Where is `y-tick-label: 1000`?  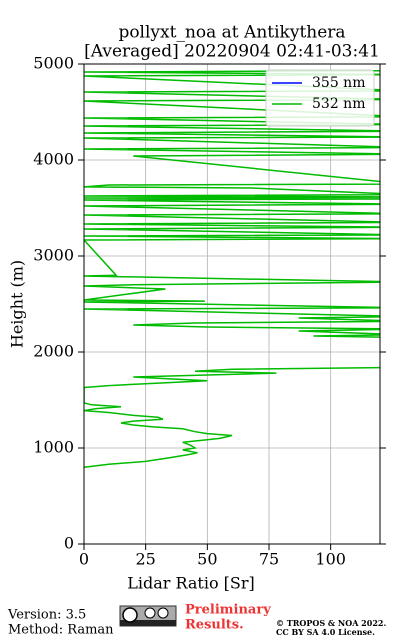 y-tick-label: 1000 is located at coordinates (53, 447).